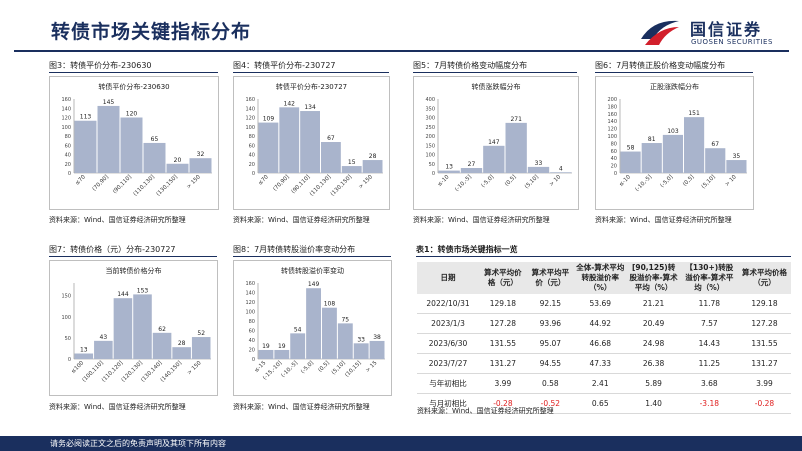 The height and width of the screenshot is (451, 802). What do you see at coordinates (143, 290) in the screenshot?
I see `data-label: 153` at bounding box center [143, 290].